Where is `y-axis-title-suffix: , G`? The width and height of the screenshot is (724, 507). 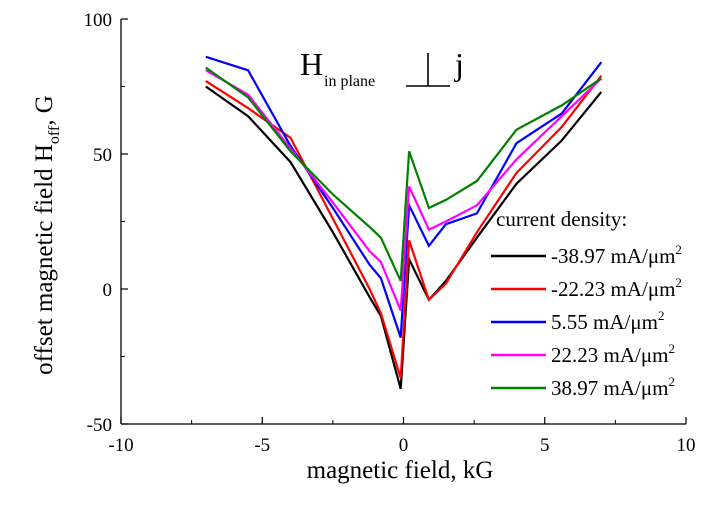 y-axis-title-suffix: , G is located at coordinates (44, 110).